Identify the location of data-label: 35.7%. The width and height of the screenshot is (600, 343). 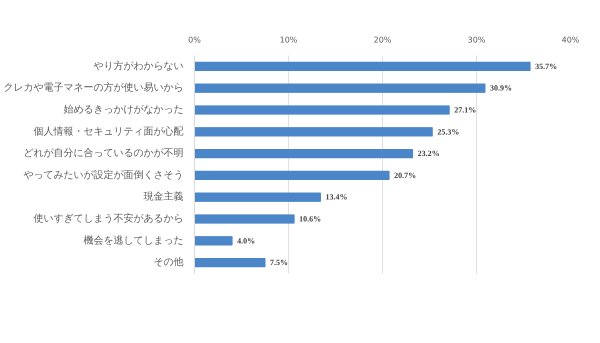
(546, 66).